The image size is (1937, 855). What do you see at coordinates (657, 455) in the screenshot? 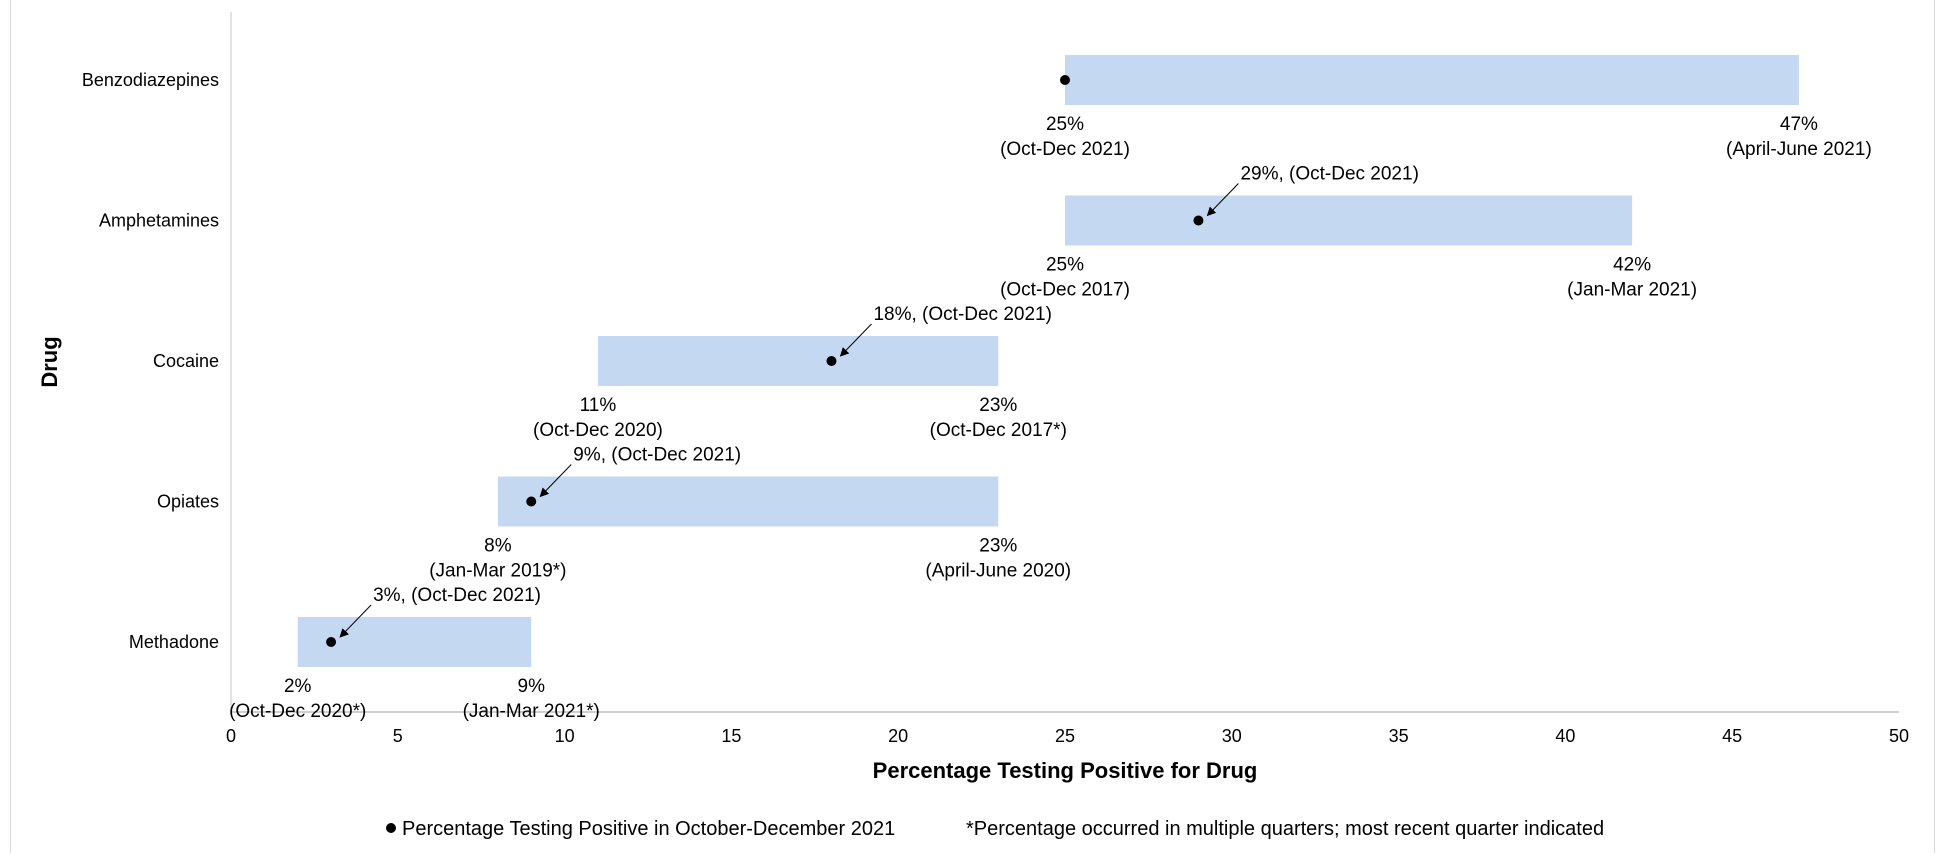
I see `current-value-annotation: 9%, (Oct-Dec 2021)` at bounding box center [657, 455].